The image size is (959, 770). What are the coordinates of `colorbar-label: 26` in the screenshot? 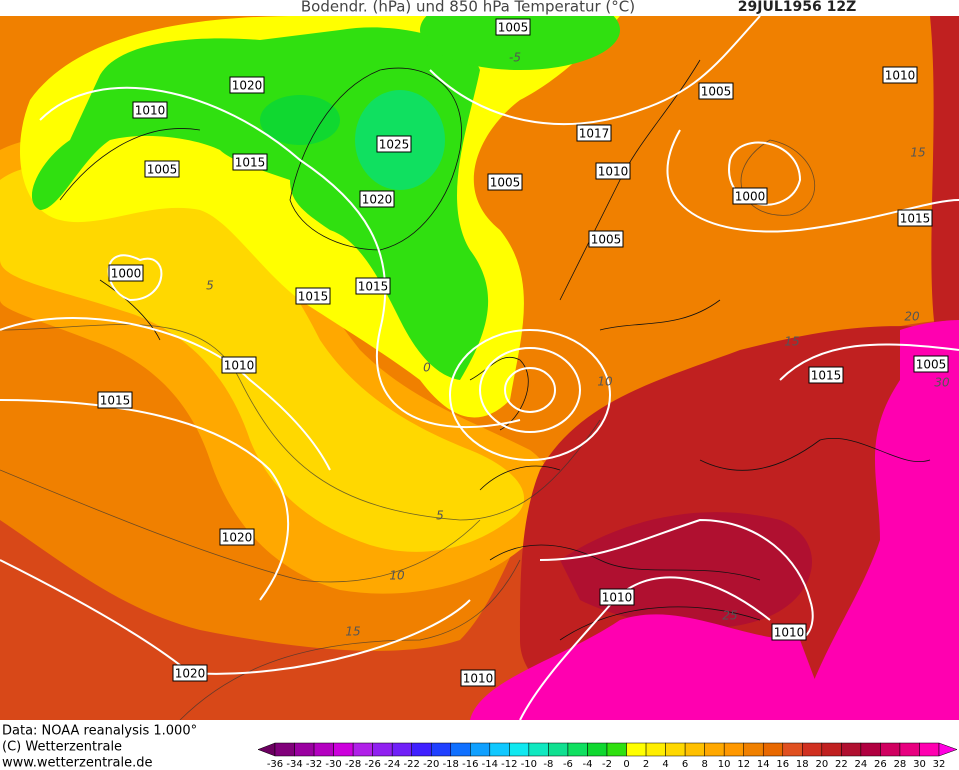 It's located at (880, 764).